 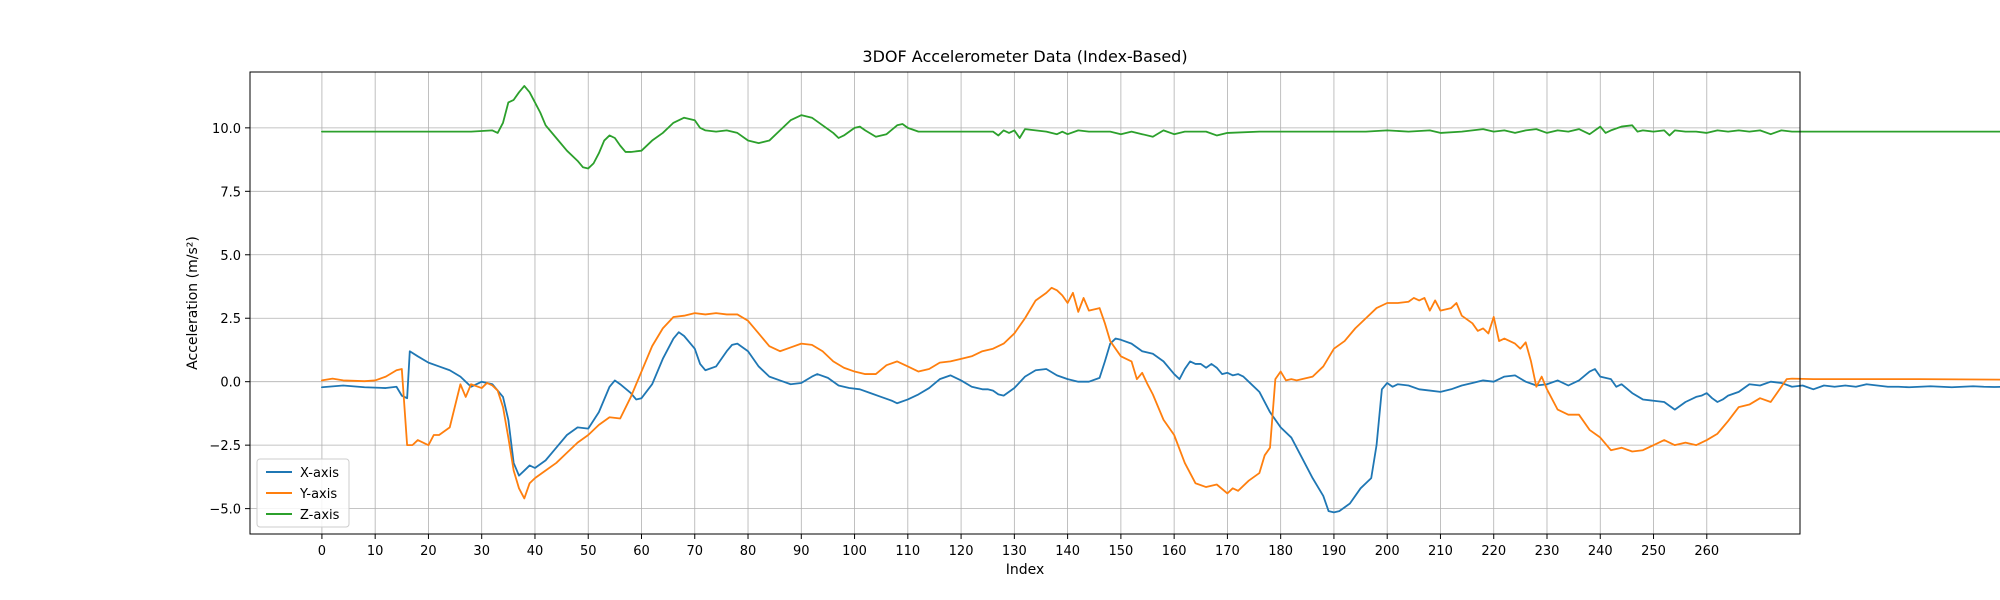 I want to click on x-tick-label: 240, so click(x=1600, y=551).